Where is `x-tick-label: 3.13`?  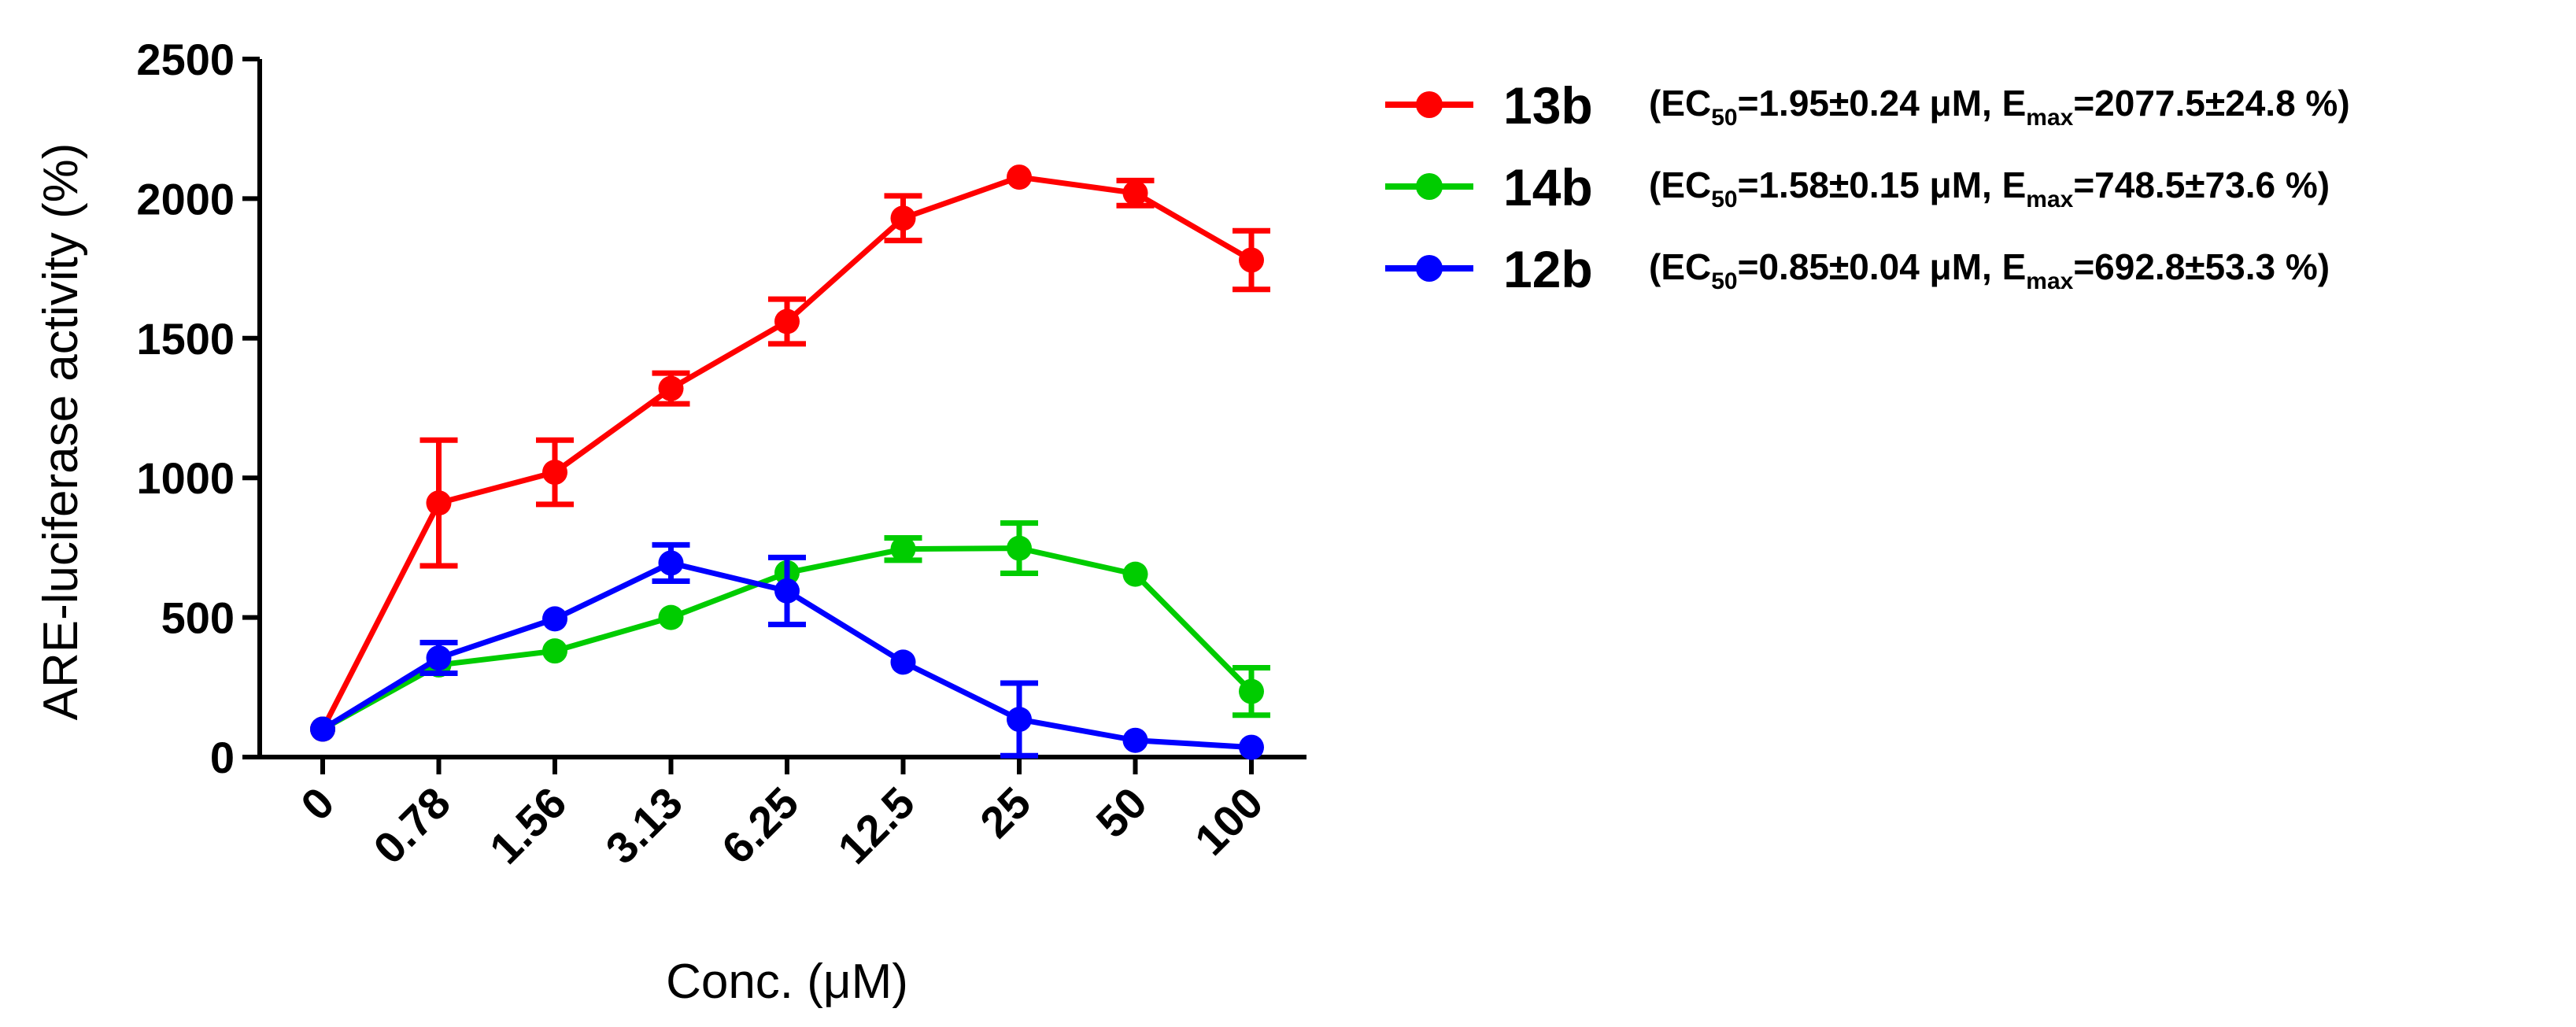 x-tick-label: 3.13 is located at coordinates (644, 826).